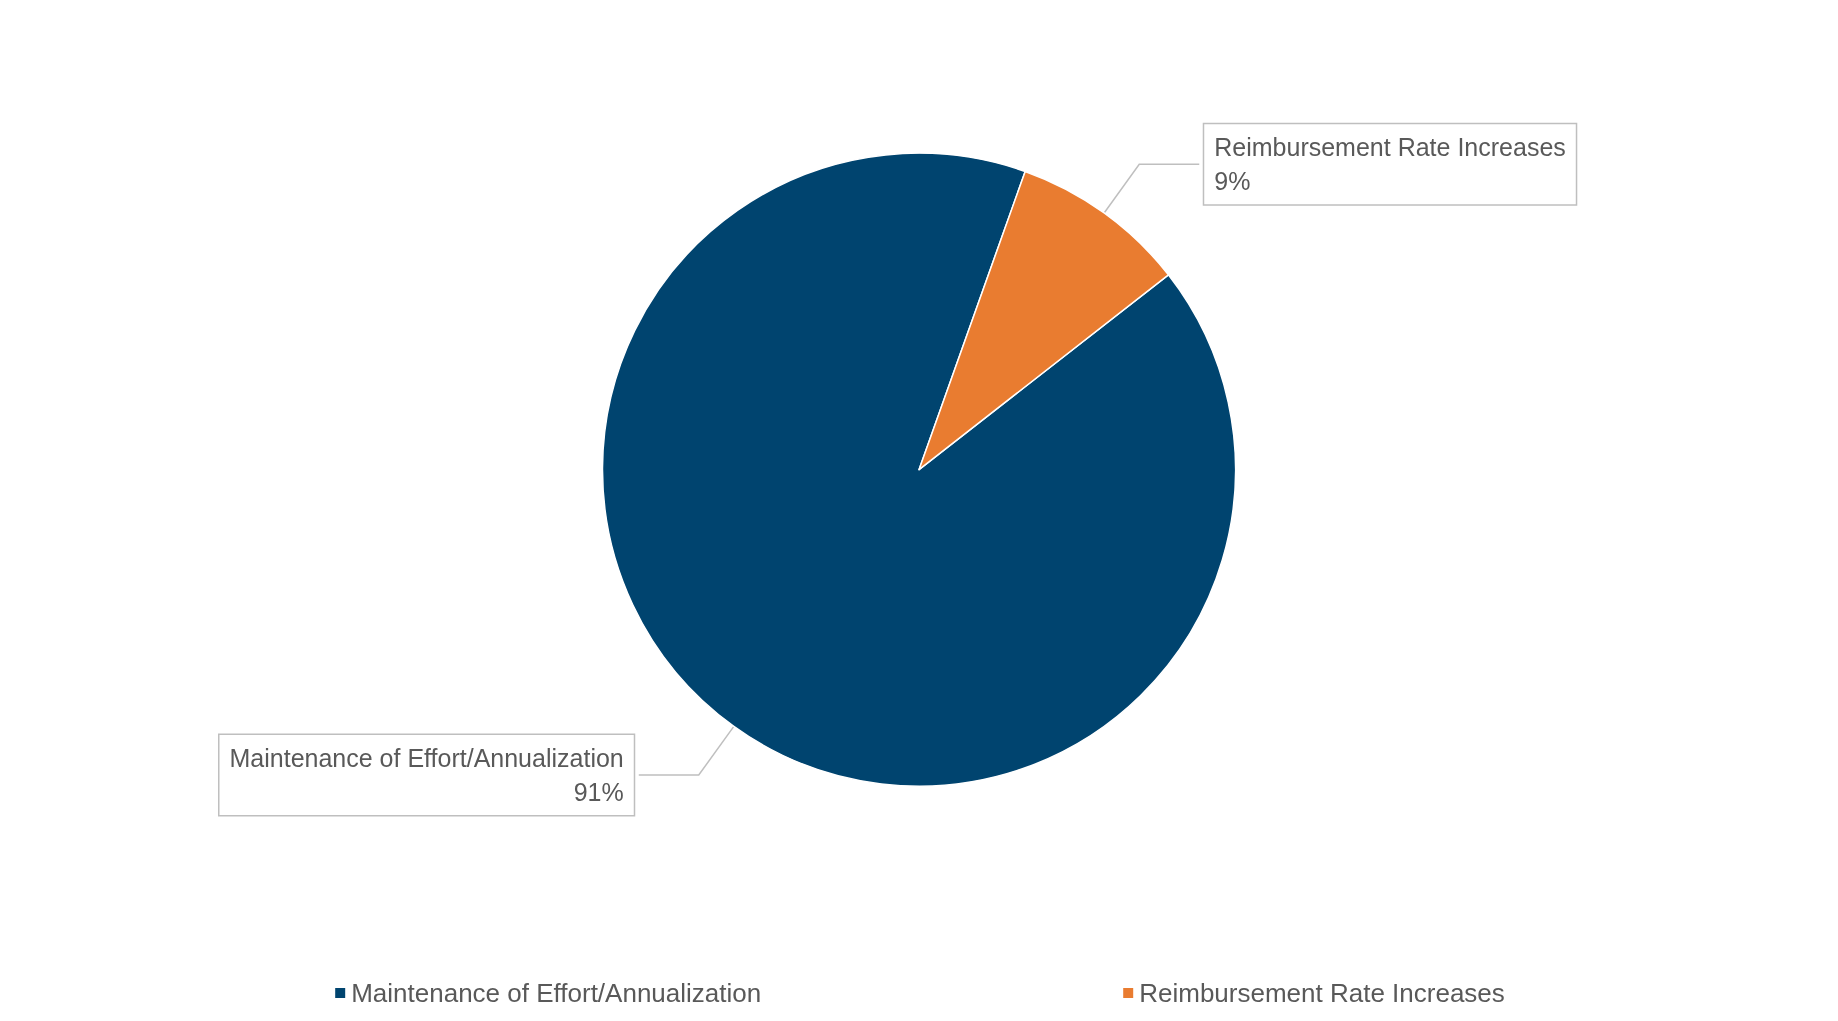 The image size is (1838, 1021). Describe the element at coordinates (1232, 181) in the screenshot. I see `data-label: 9%` at that location.